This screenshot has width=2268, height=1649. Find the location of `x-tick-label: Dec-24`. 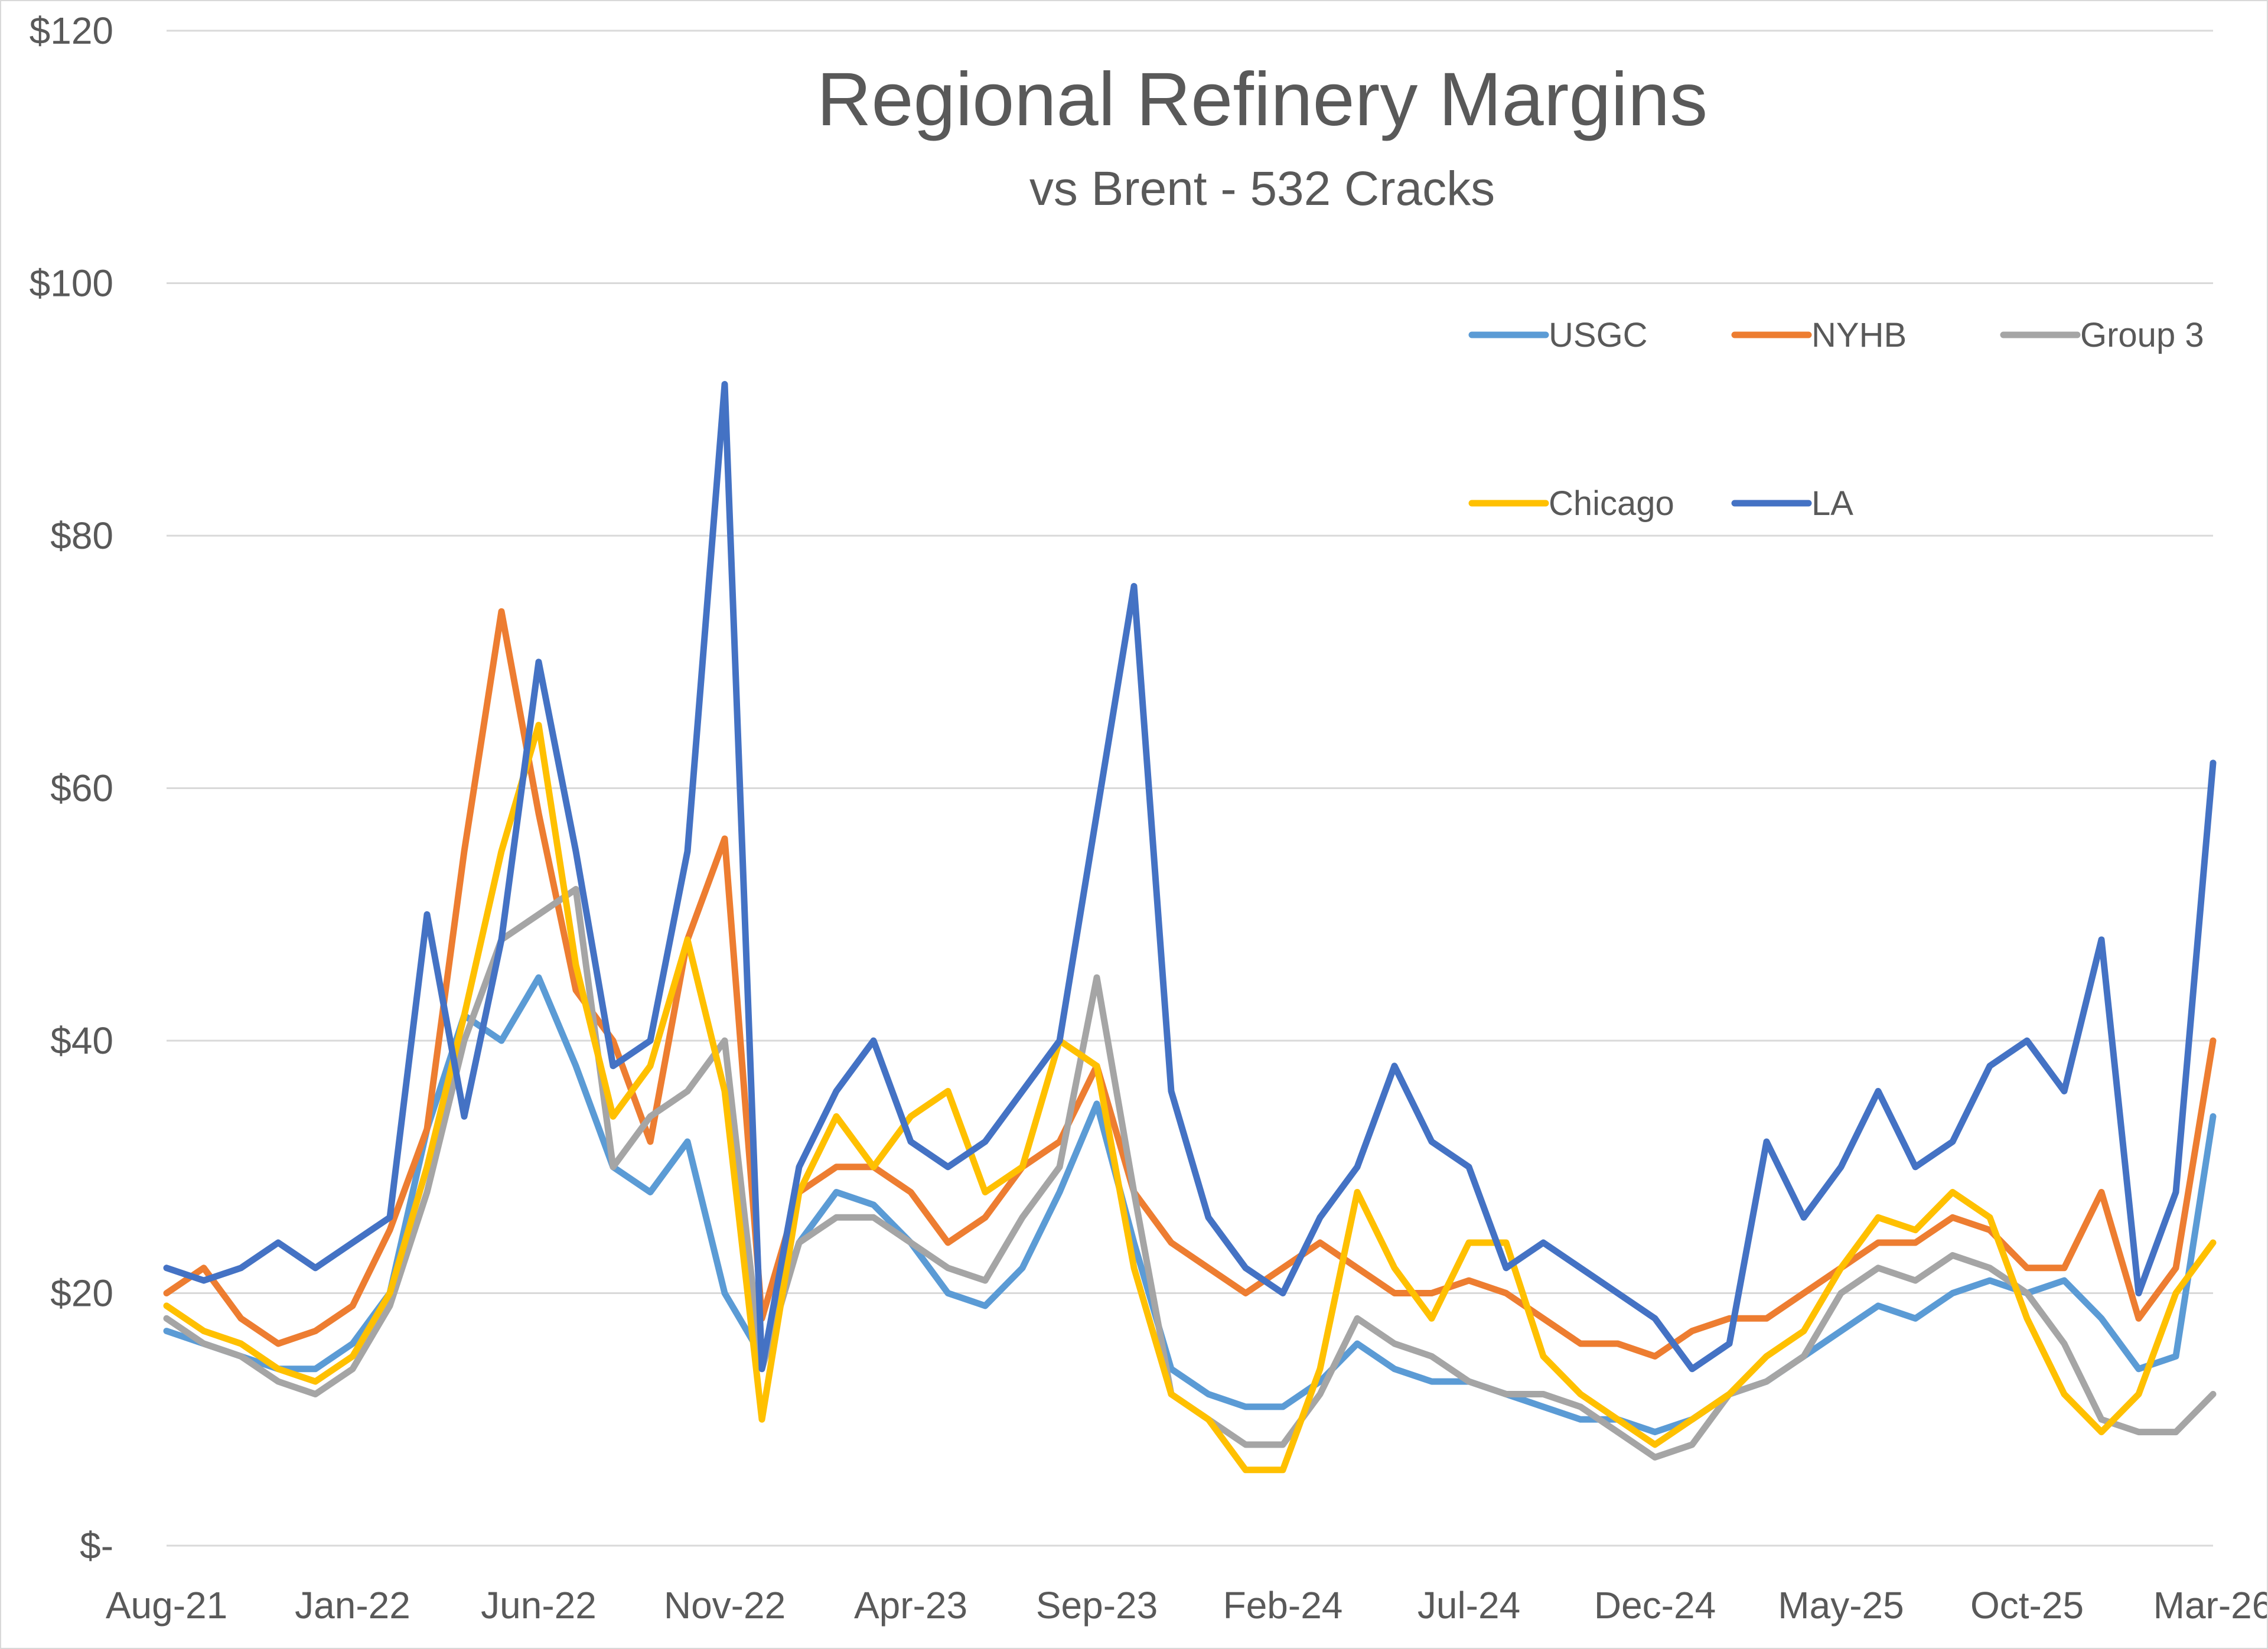

x-tick-label: Dec-24 is located at coordinates (1655, 1605).